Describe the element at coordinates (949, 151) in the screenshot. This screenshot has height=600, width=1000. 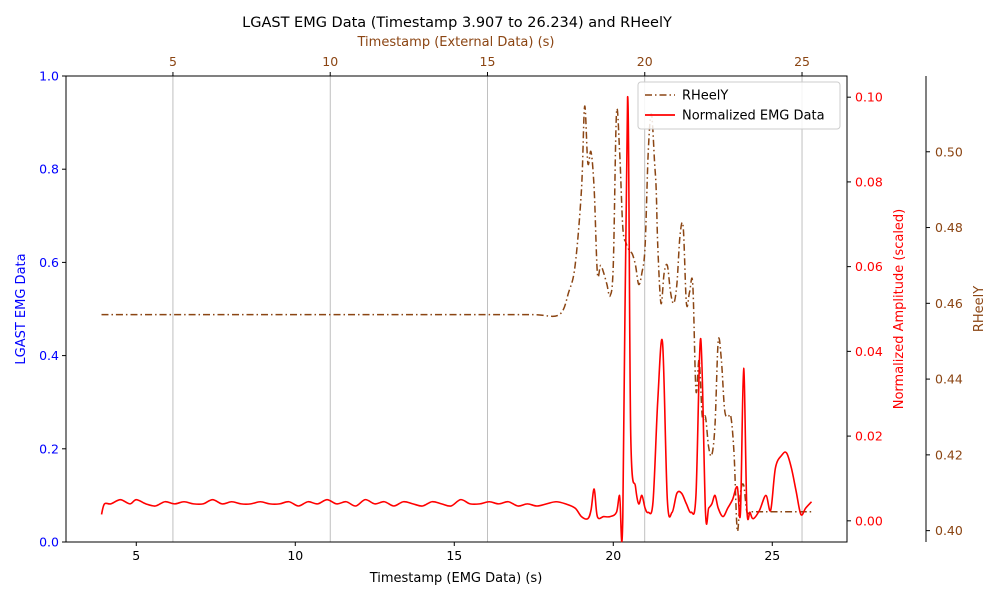
I see `right-rheel-tick-label-5: 0.50` at that location.